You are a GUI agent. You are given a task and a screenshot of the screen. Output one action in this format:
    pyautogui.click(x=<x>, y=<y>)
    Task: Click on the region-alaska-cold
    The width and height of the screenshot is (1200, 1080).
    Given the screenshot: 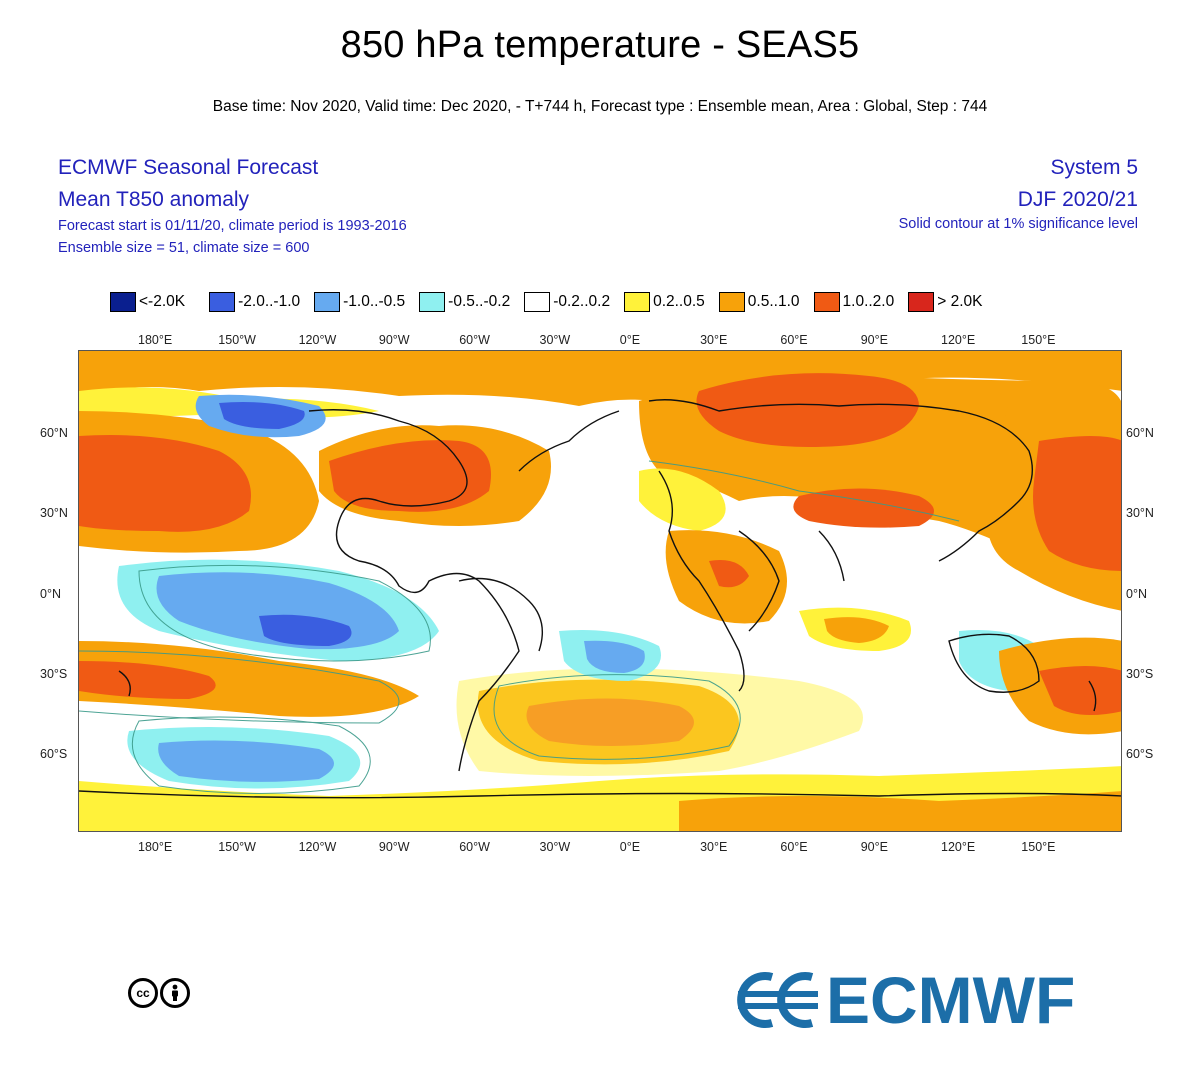 What is the action you would take?
    pyautogui.click(x=262, y=415)
    